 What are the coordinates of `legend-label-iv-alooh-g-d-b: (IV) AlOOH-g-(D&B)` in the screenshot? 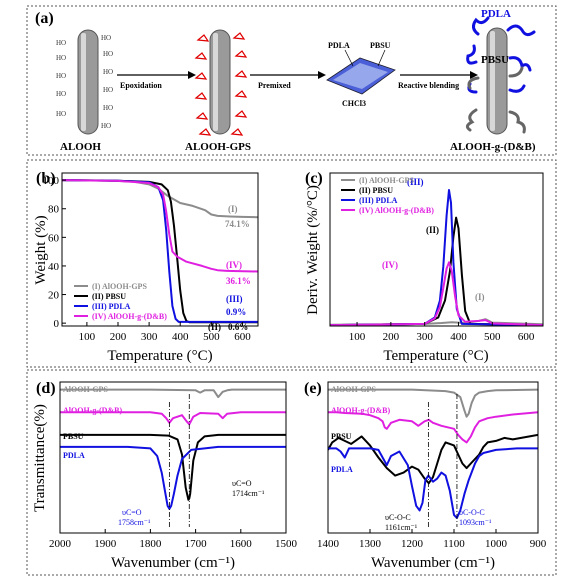 It's located at (396, 210).